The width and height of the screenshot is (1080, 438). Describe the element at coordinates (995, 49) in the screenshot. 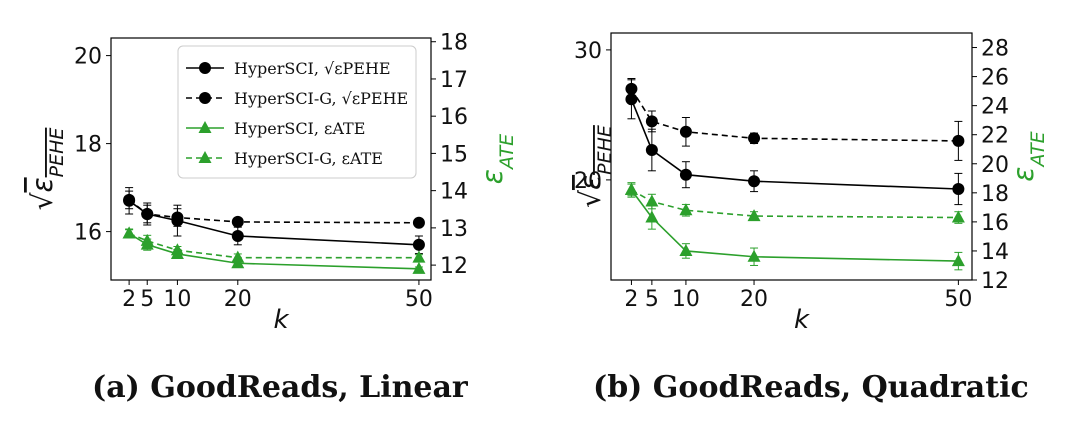

I see `y-right-tick-label: 28` at that location.